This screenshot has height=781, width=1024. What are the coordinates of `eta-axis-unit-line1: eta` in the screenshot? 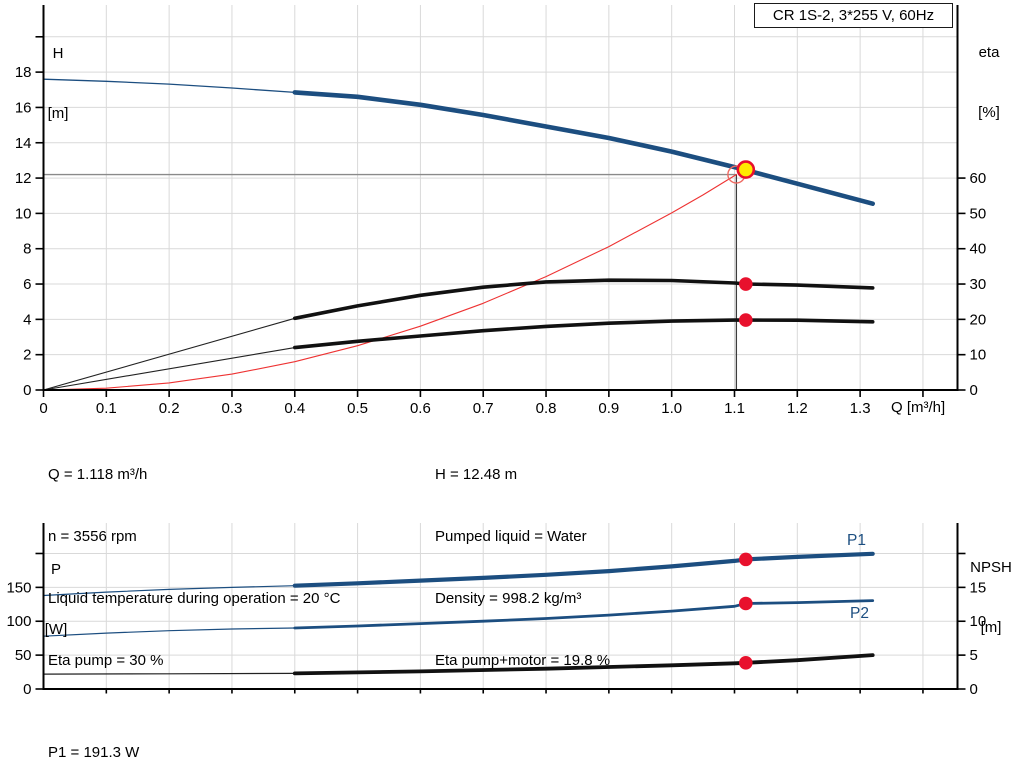 It's located at (989, 52).